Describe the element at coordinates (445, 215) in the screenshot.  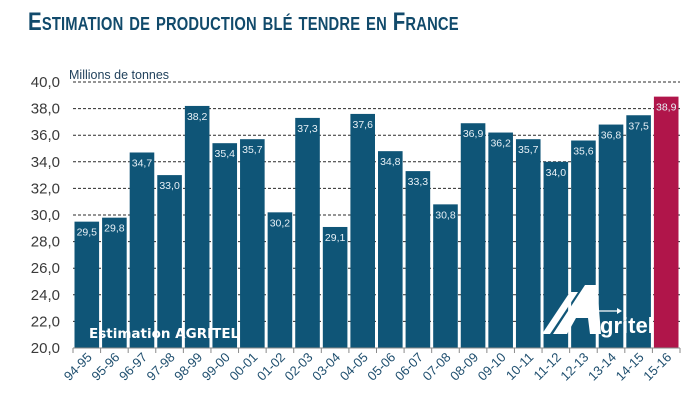
I see `bar-value-label: 30,8` at that location.